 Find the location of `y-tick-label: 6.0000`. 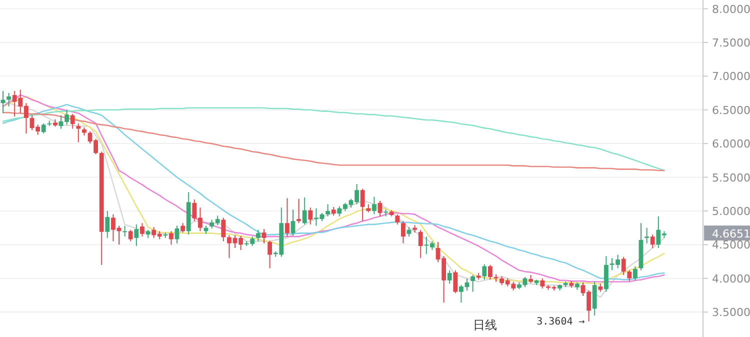

y-tick-label: 6.0000 is located at coordinates (731, 144).